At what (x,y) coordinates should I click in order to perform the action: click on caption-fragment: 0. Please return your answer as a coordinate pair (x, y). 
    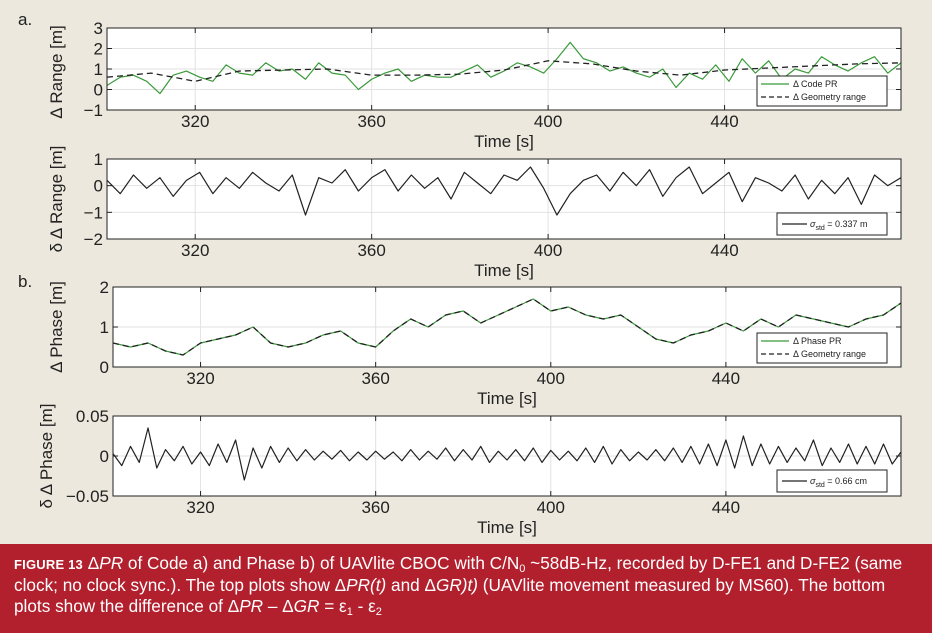
    Looking at the image, I should click on (522, 569).